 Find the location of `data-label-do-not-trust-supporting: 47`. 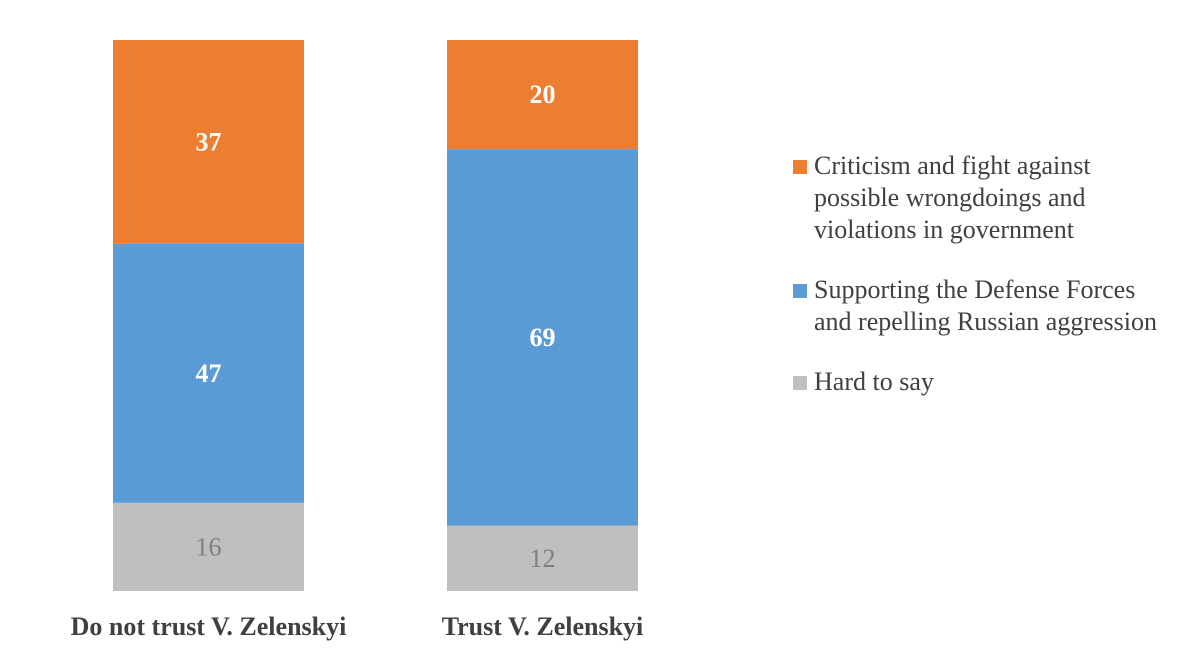

data-label-do-not-trust-supporting: 47 is located at coordinates (209, 373).